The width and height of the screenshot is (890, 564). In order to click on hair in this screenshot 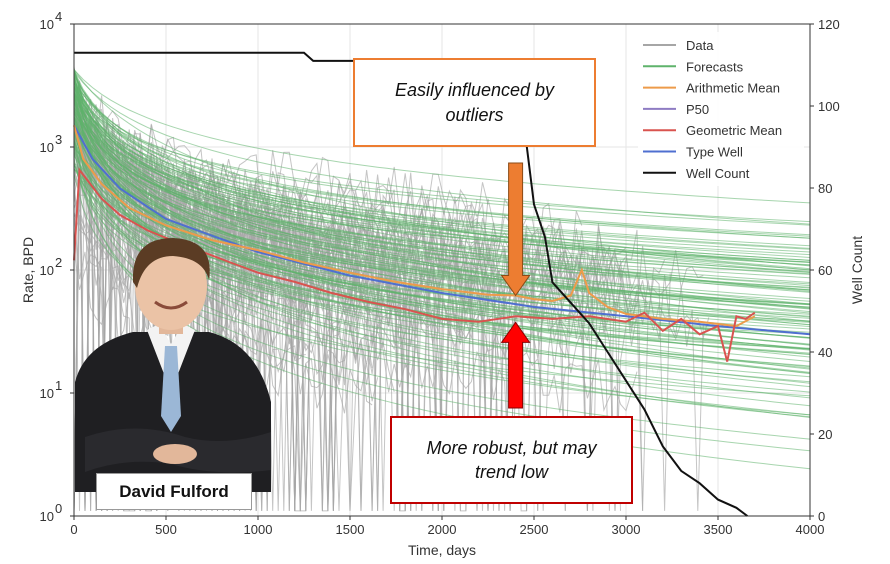, I will do `click(171, 263)`.